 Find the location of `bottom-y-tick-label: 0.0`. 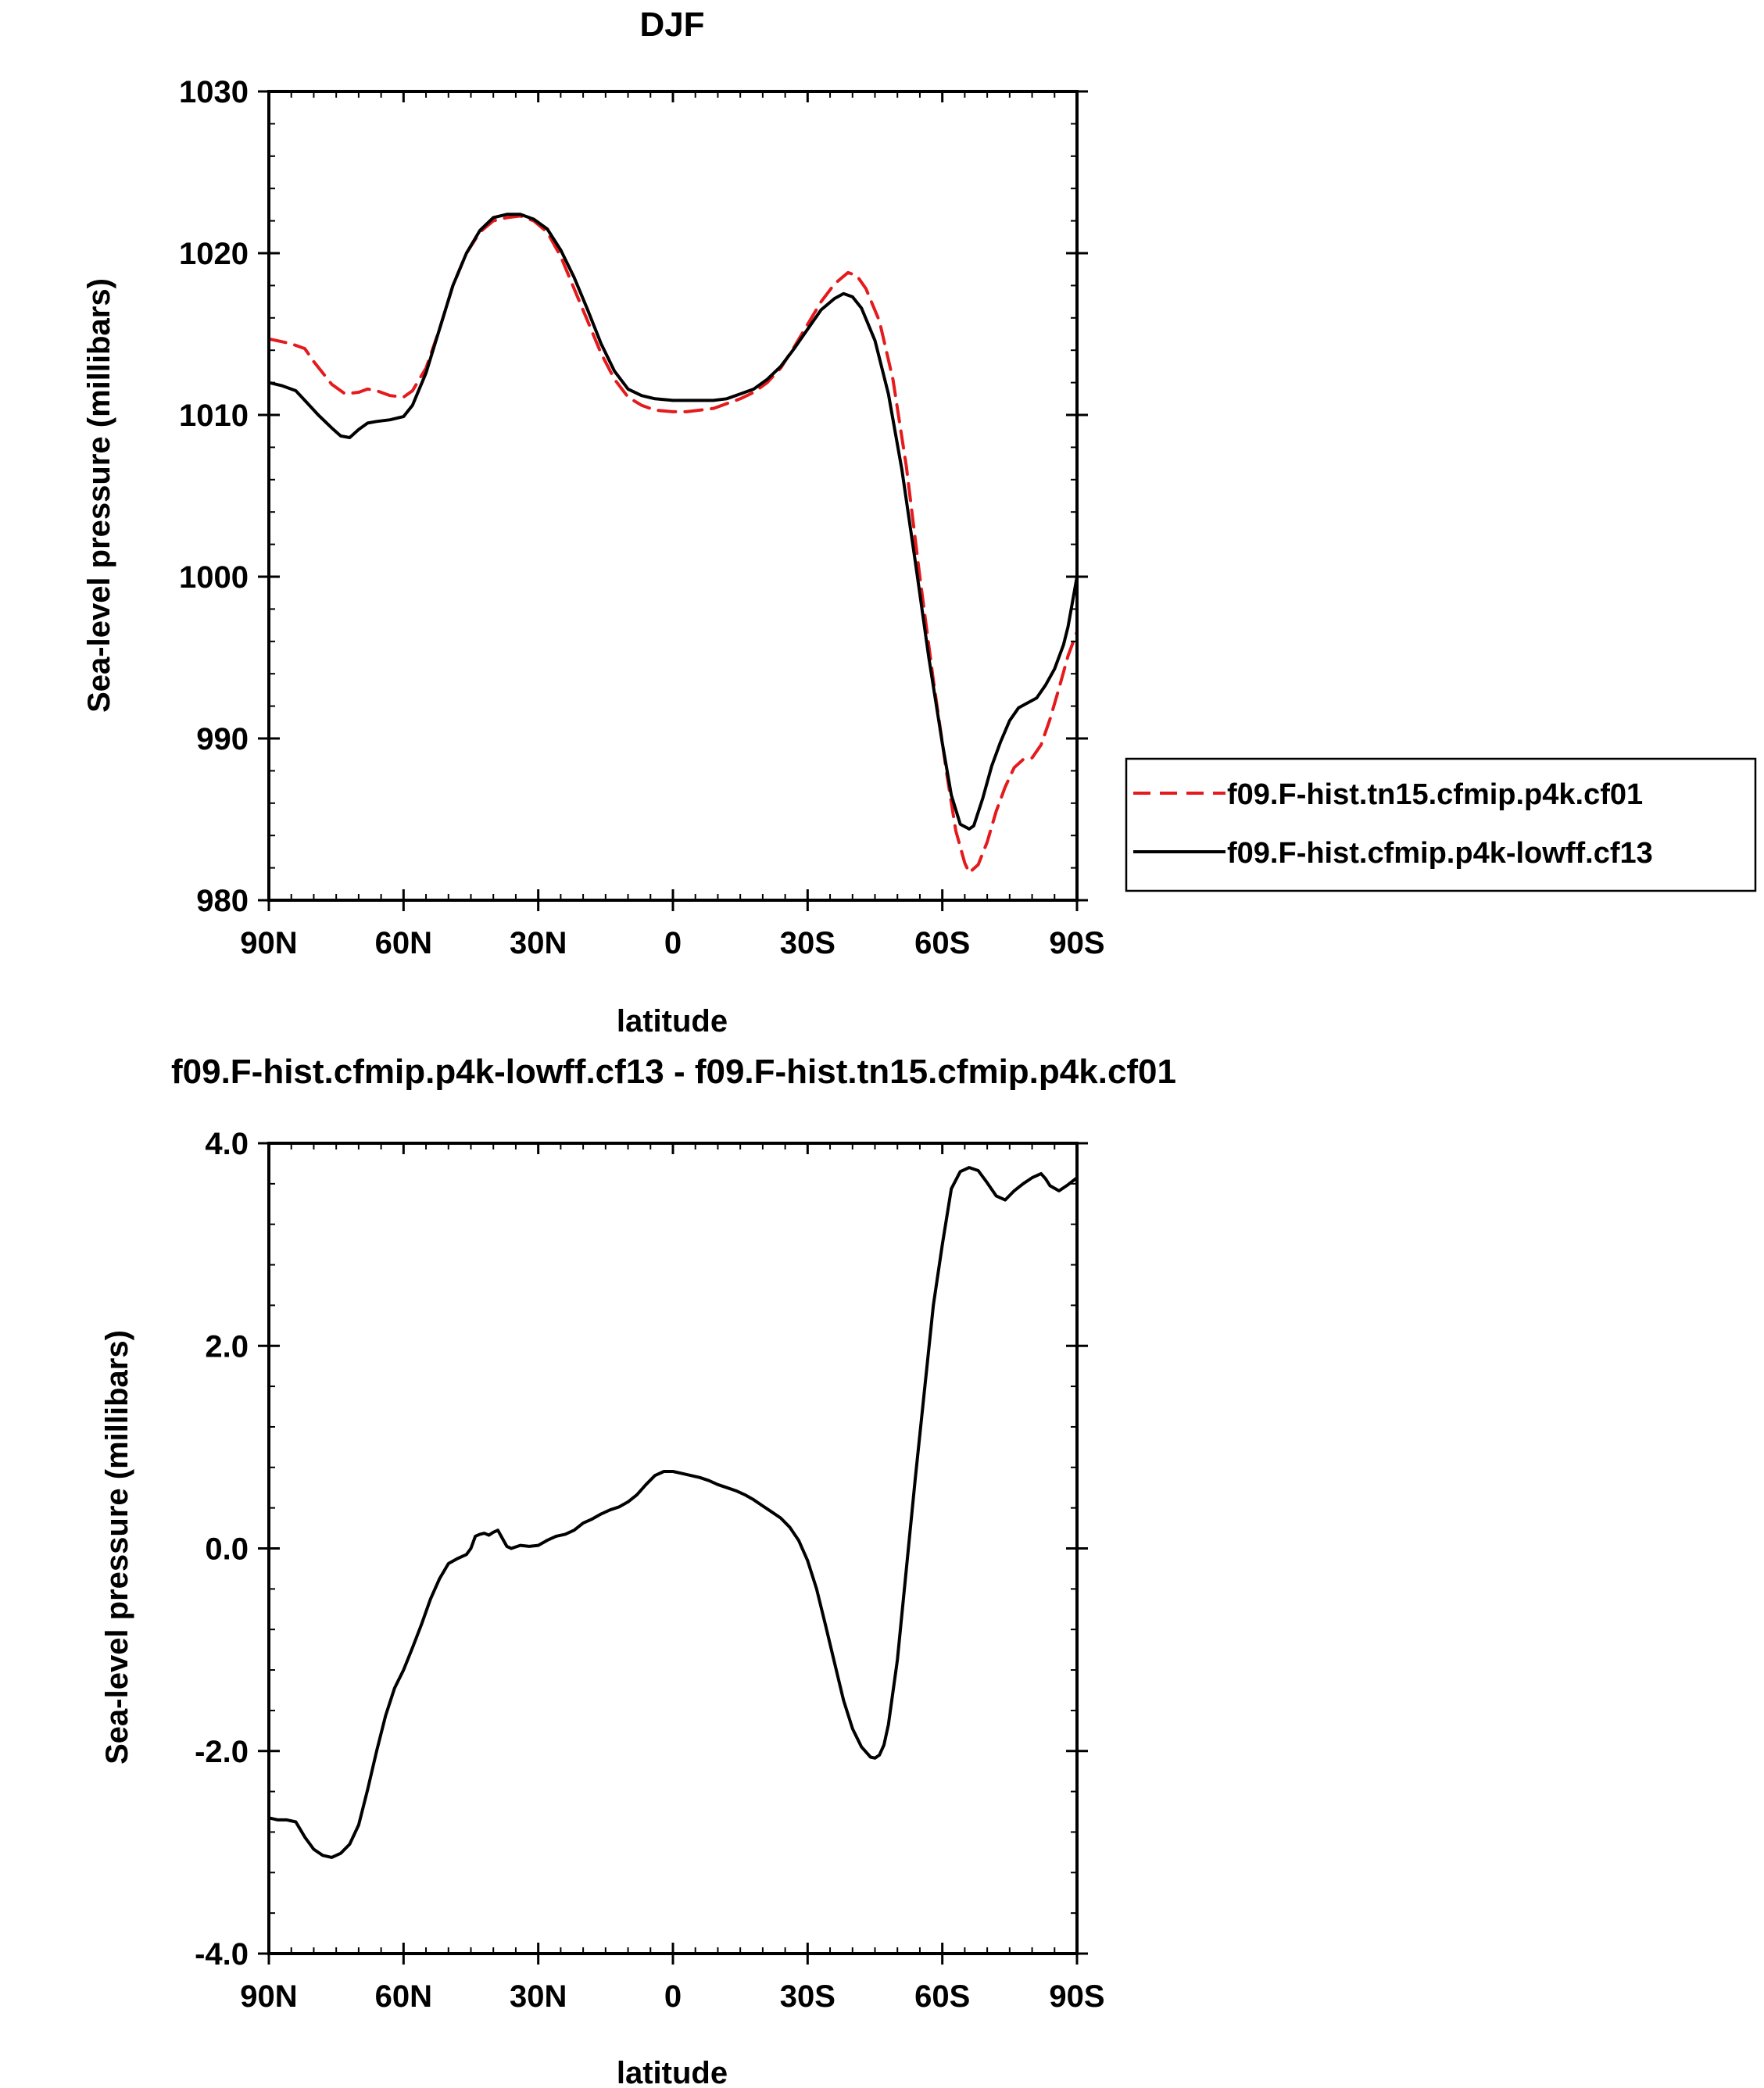

bottom-y-tick-label: 0.0 is located at coordinates (227, 1549).